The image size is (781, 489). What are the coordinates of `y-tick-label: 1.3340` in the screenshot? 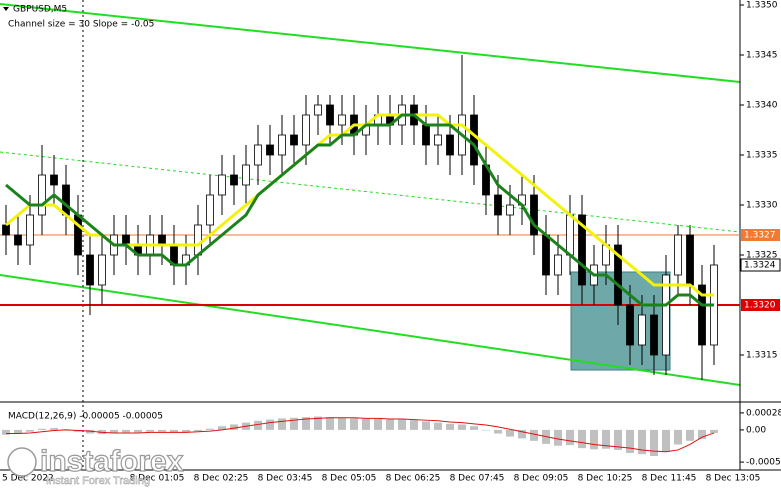 It's located at (762, 106).